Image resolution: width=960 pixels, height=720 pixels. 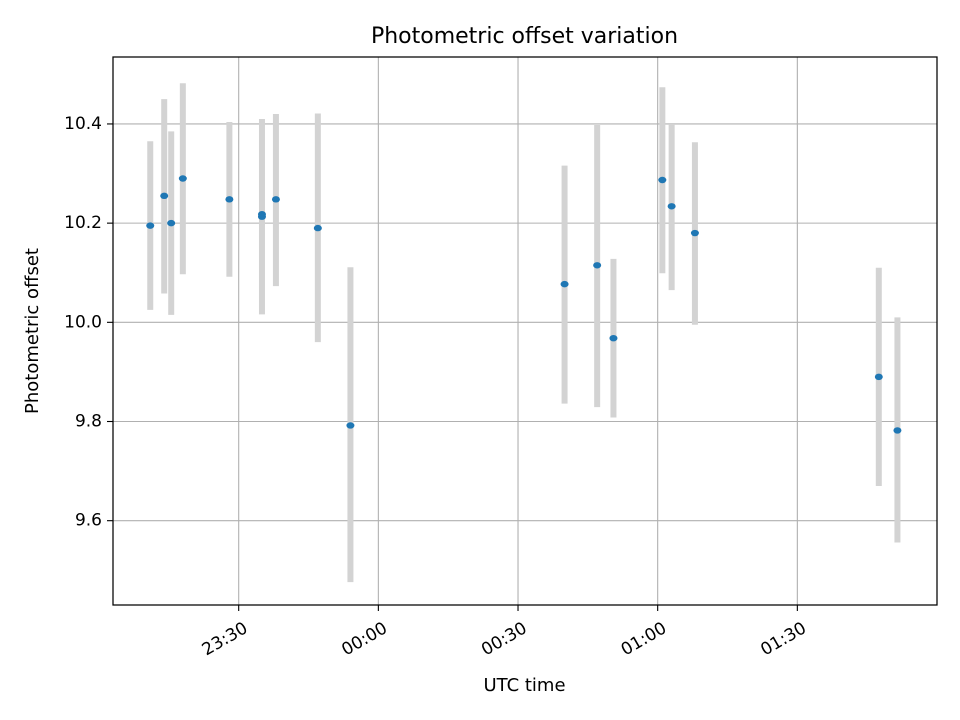 What do you see at coordinates (83, 223) in the screenshot?
I see `y-tick-label: 10.2` at bounding box center [83, 223].